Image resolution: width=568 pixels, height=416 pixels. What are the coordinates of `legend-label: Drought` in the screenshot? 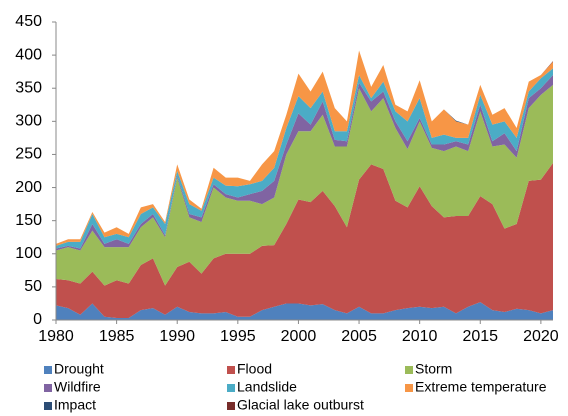 It's located at (79, 369).